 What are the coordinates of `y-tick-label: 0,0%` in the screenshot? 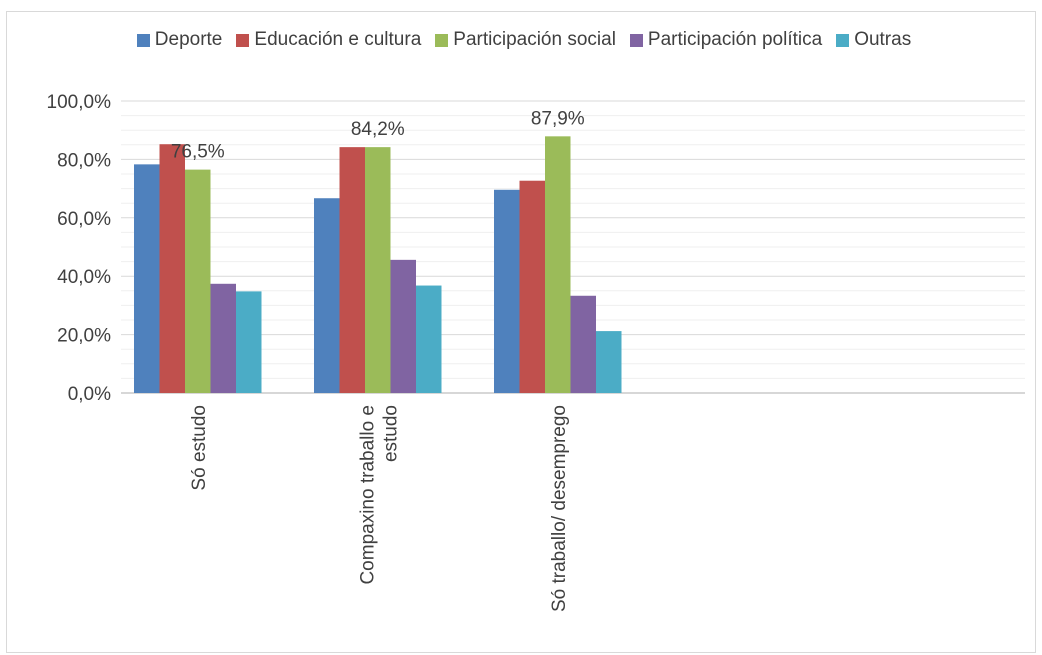 It's located at (89, 394).